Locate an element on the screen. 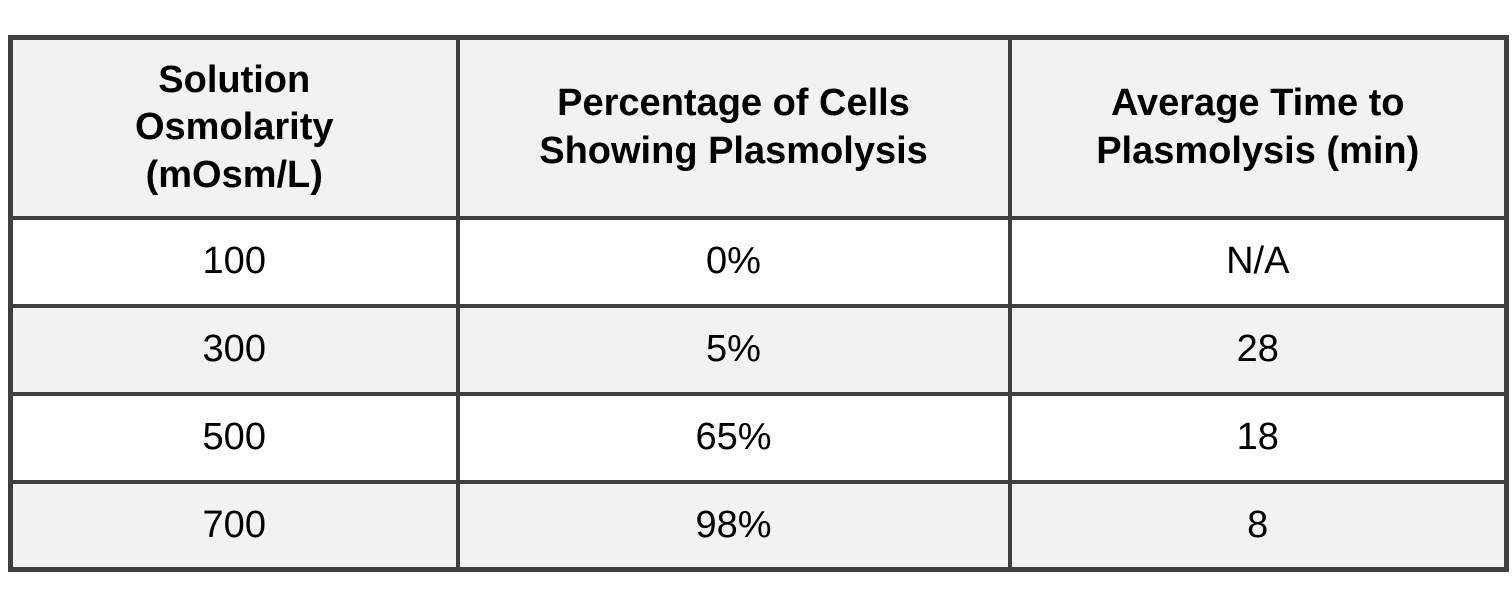 The width and height of the screenshot is (1512, 606). column-header-average-time: Average Time to Plasmolysis (min) is located at coordinates (1258, 127).